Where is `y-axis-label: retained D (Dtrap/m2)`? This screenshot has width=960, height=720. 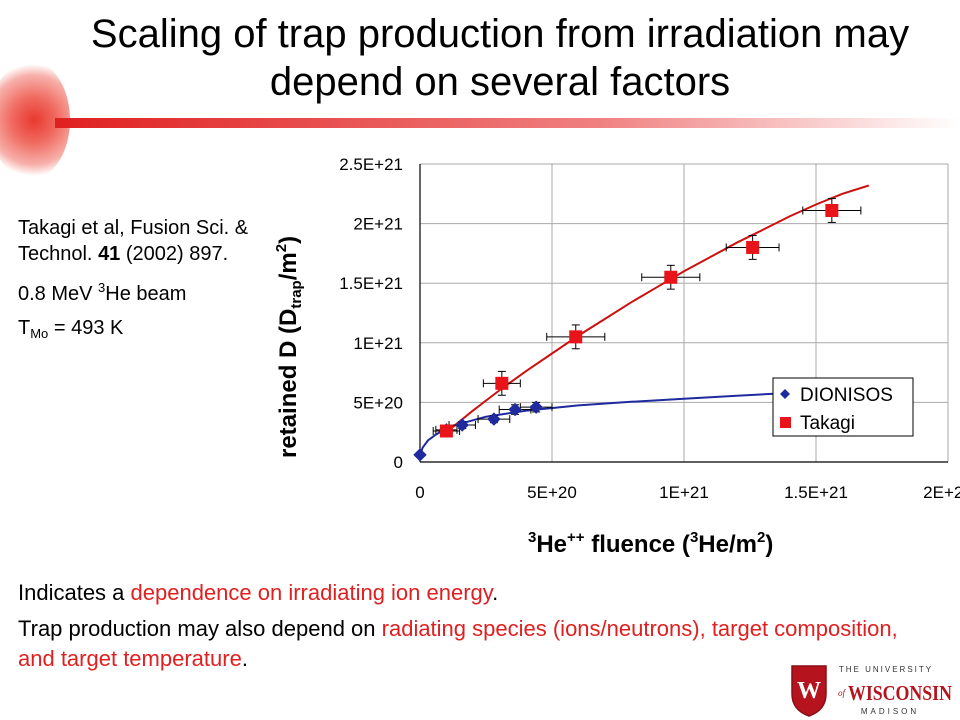 y-axis-label: retained D (Dtrap/m2) is located at coordinates (289, 347).